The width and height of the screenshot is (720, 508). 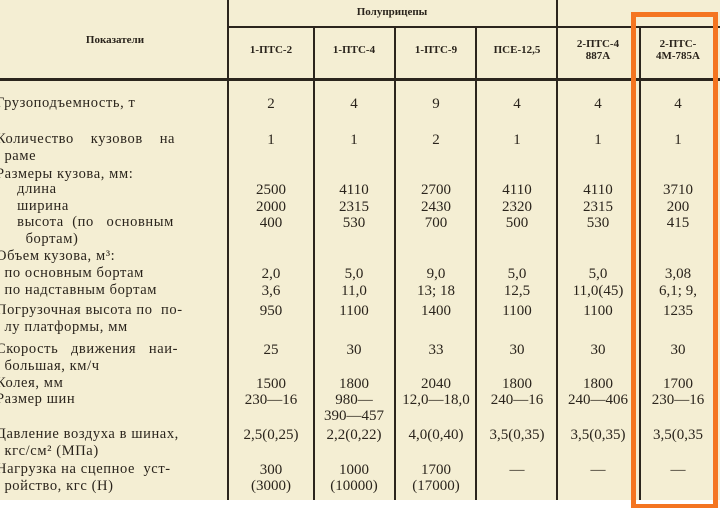 I want to click on table-cell: 3,5(0,35, so click(x=678, y=435).